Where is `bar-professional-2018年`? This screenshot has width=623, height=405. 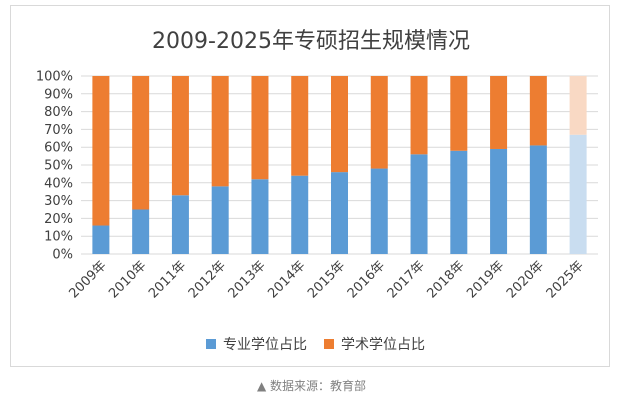
bar-professional-2018年 is located at coordinates (459, 202).